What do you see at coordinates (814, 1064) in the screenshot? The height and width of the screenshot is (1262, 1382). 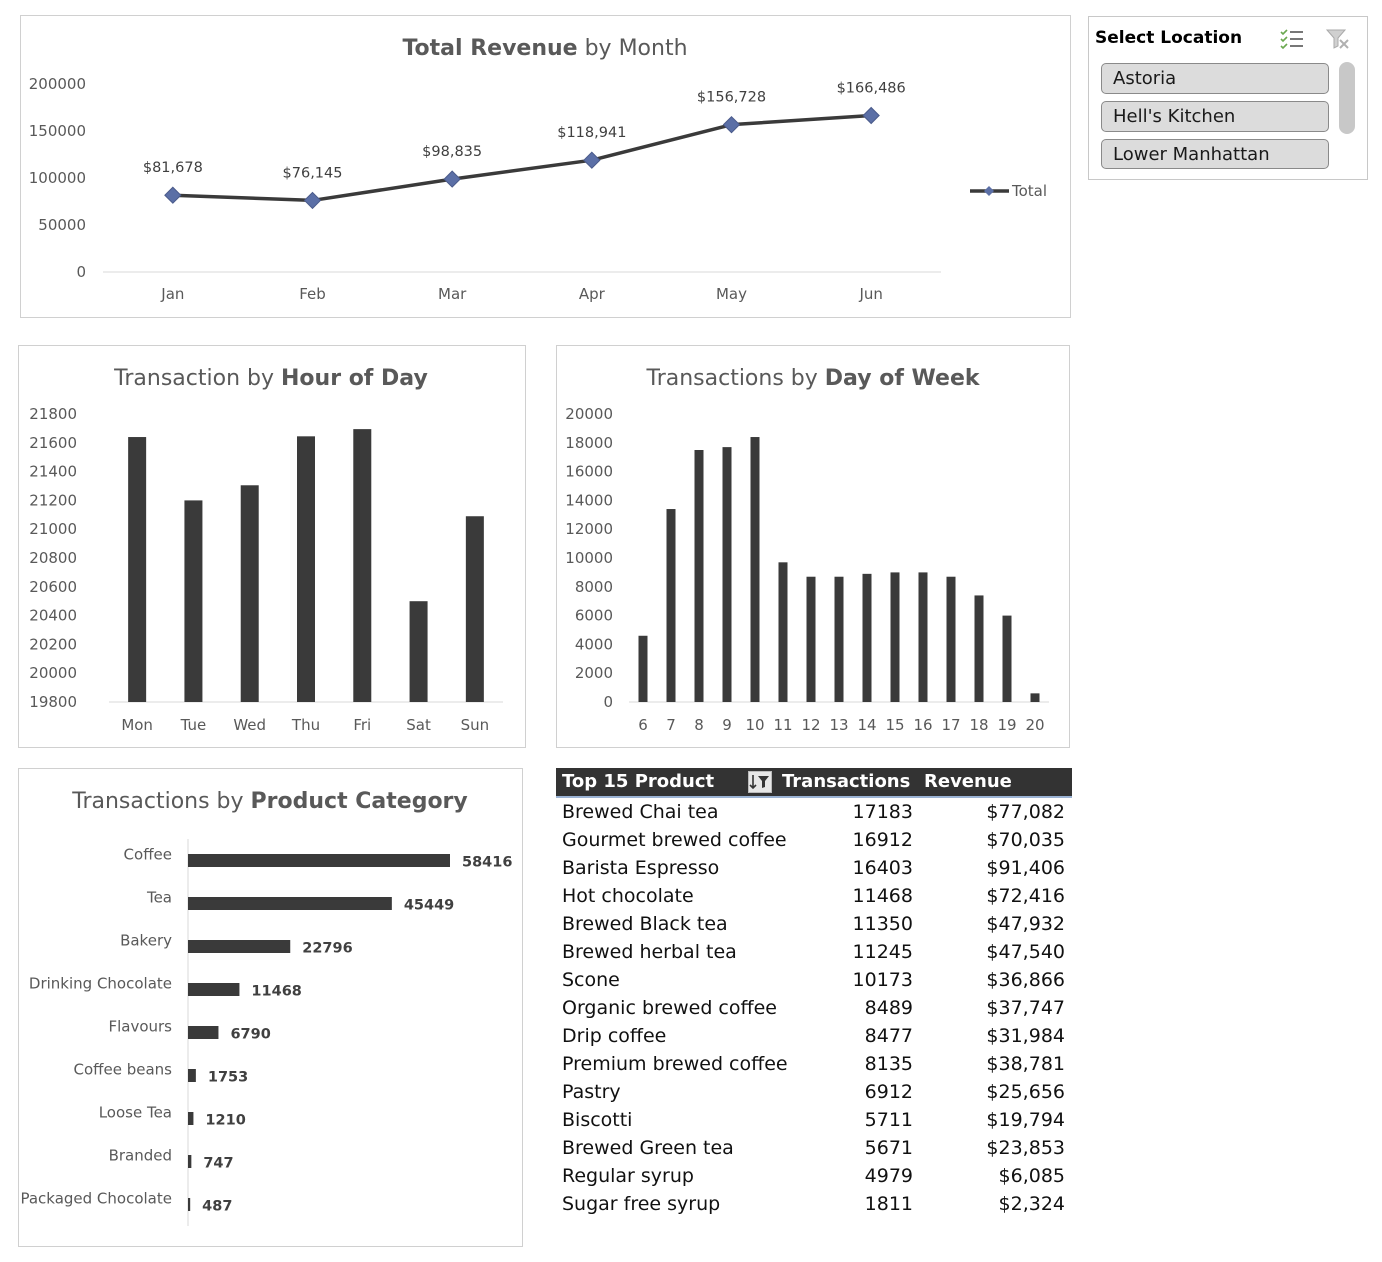 I see `table-row: Premium brewed coffee 8135 $38,781` at bounding box center [814, 1064].